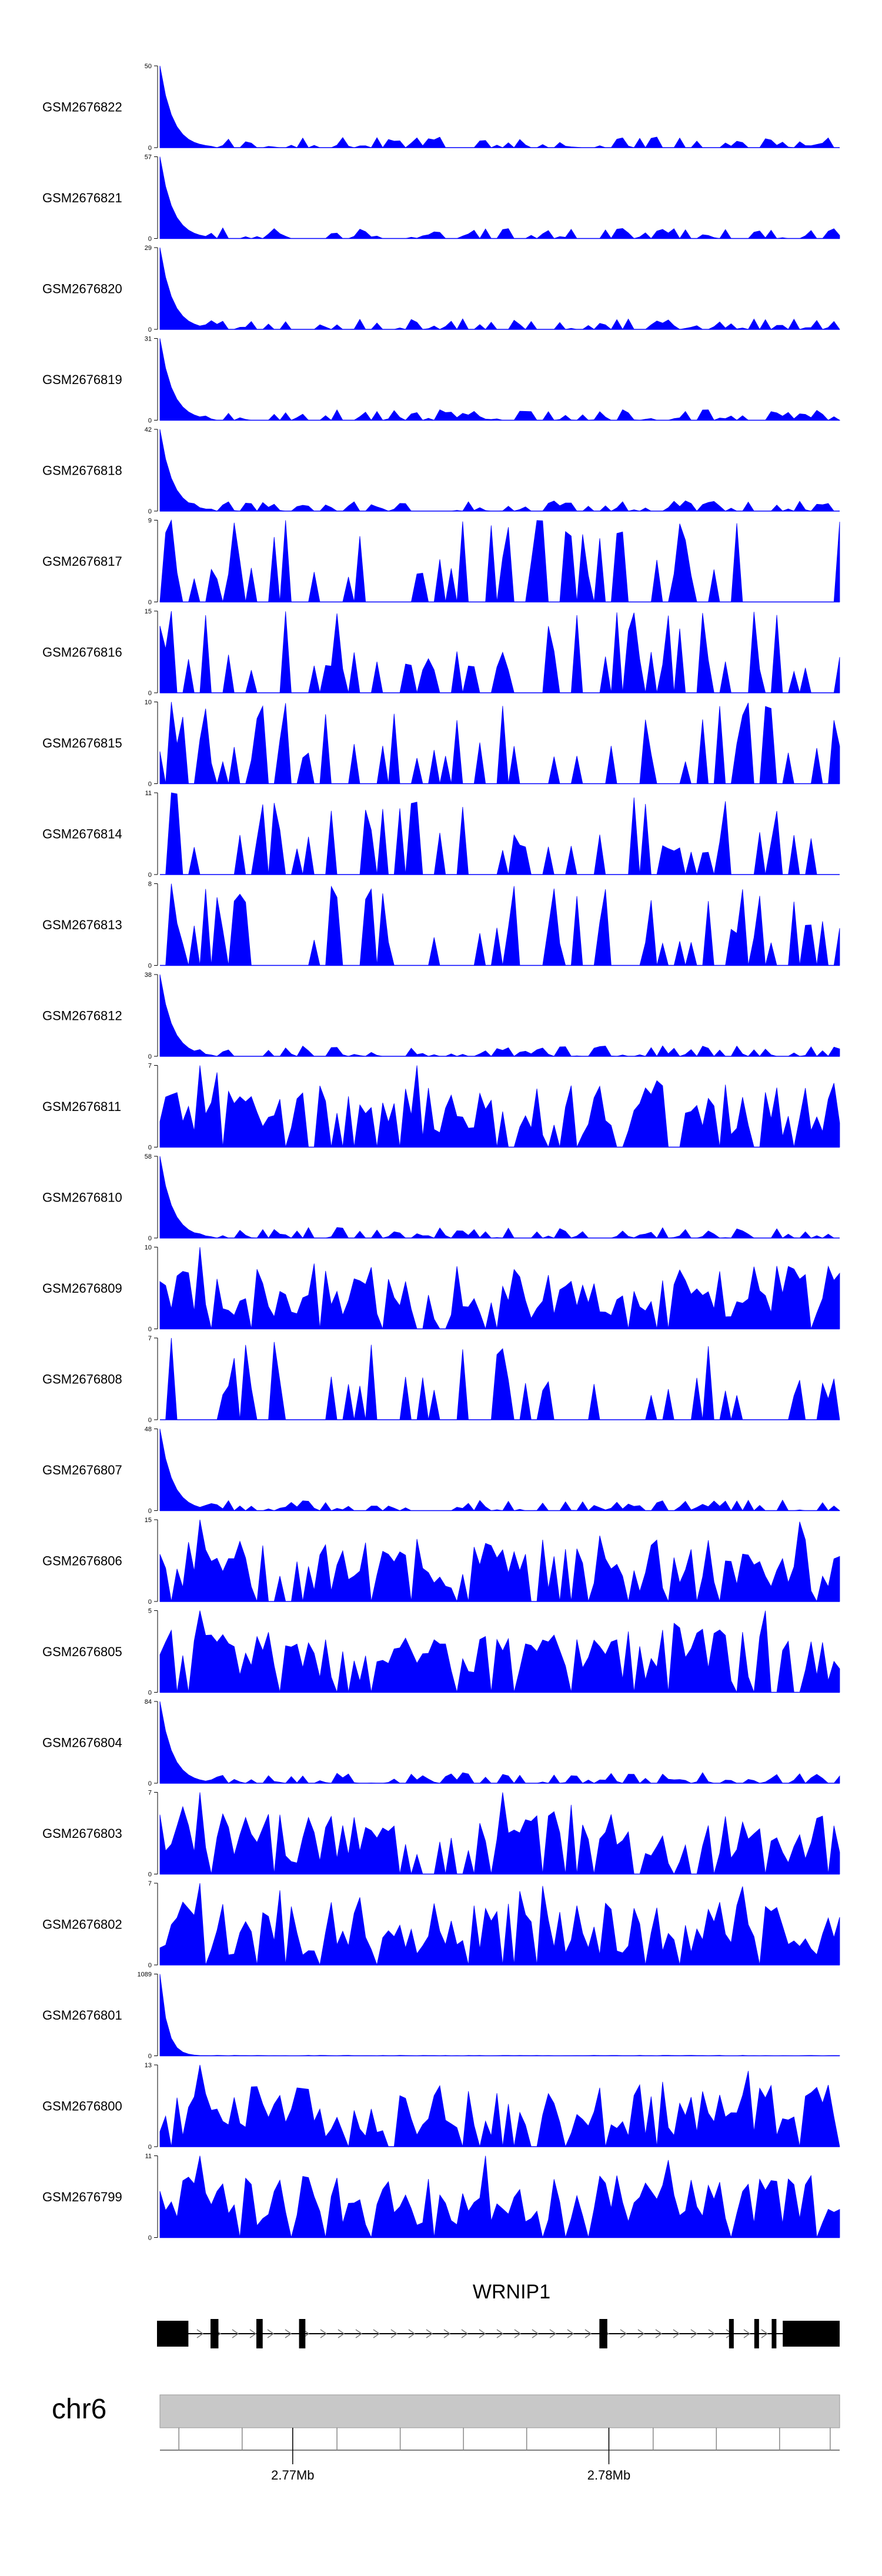  What do you see at coordinates (82, 2015) in the screenshot?
I see `track-label: GSM2676801` at bounding box center [82, 2015].